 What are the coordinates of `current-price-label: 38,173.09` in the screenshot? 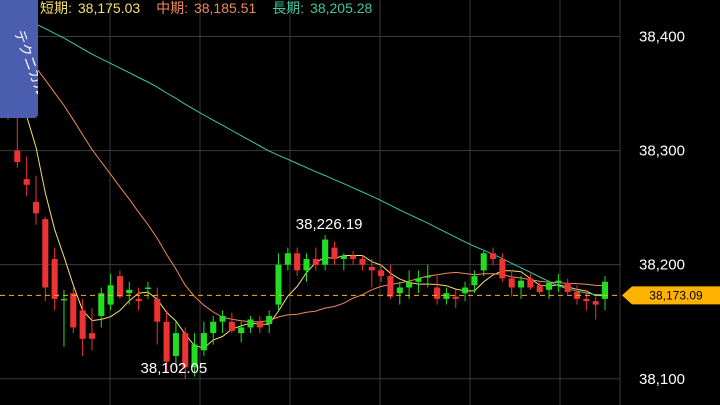 It's located at (676, 295).